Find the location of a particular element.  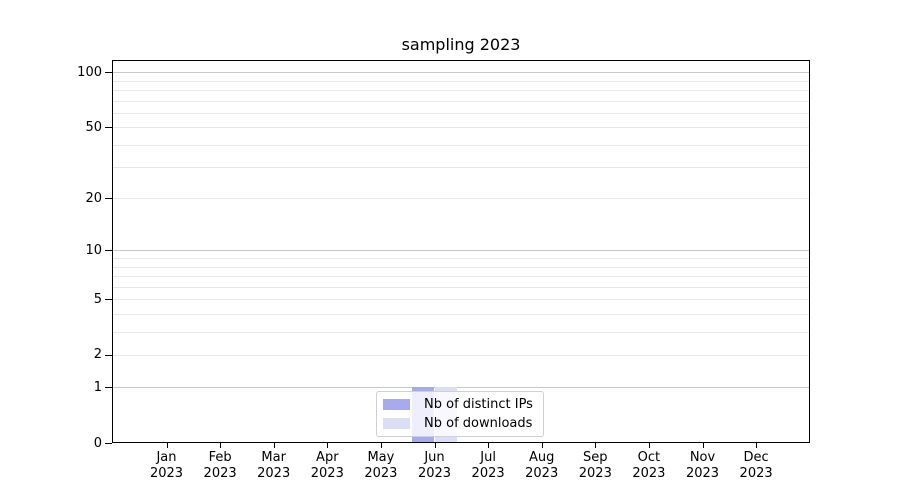

x-tick-label: Mar 2023 is located at coordinates (274, 466).